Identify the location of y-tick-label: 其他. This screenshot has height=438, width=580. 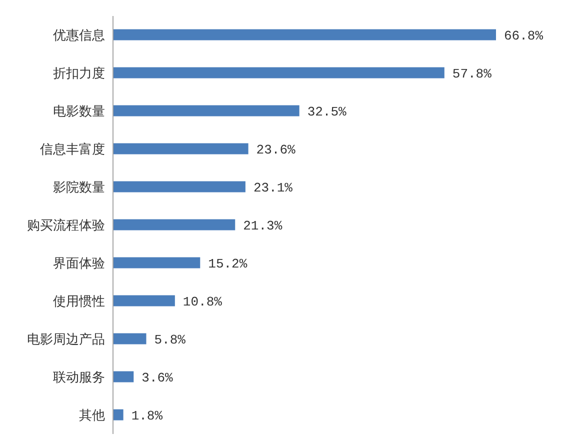
(92, 416).